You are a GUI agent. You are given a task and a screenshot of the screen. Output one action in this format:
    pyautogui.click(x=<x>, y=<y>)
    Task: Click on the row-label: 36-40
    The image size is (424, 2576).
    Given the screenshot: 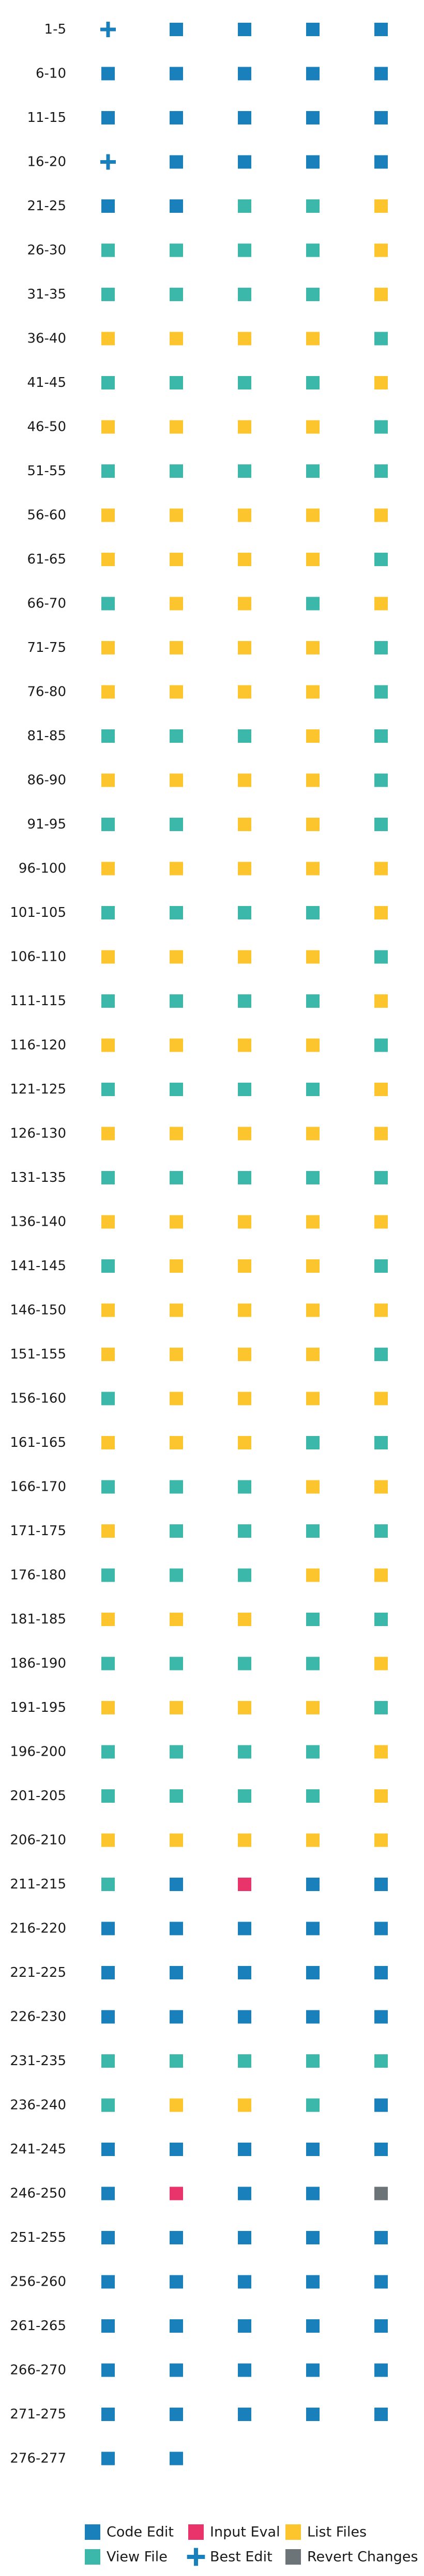 What is the action you would take?
    pyautogui.click(x=46, y=339)
    